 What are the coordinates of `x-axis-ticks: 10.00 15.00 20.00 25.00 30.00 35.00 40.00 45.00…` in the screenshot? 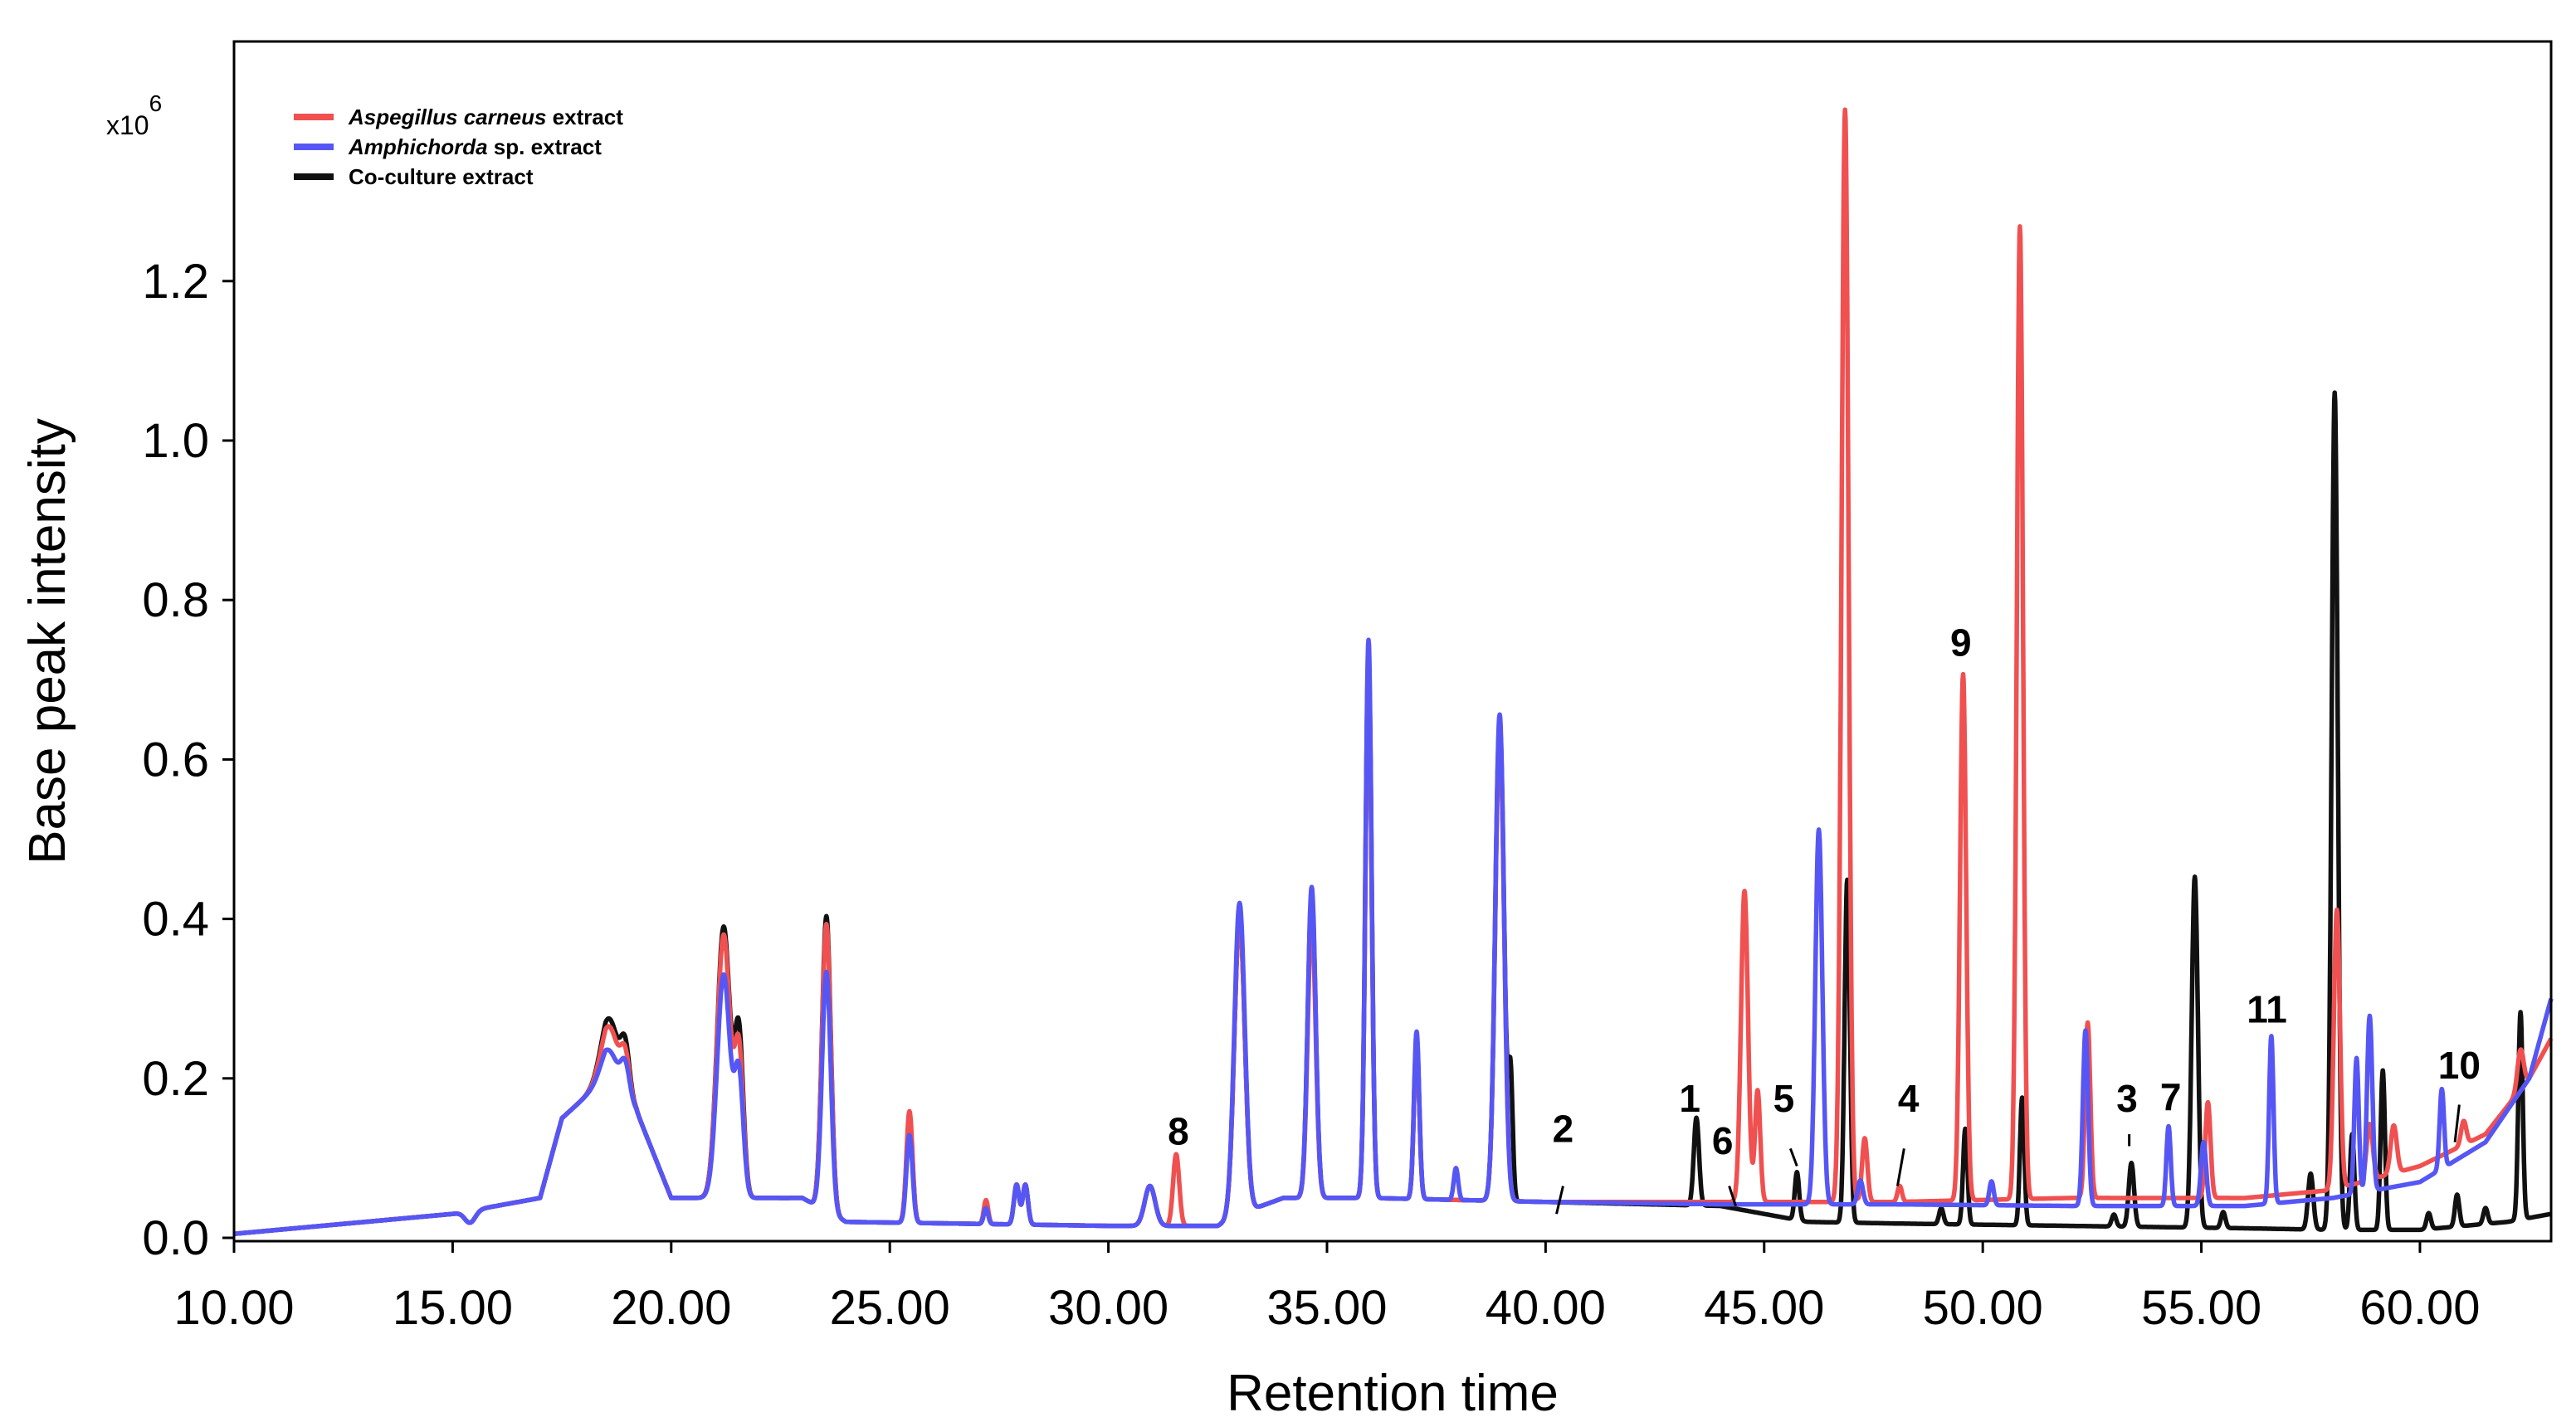 It's located at (1327, 1288).